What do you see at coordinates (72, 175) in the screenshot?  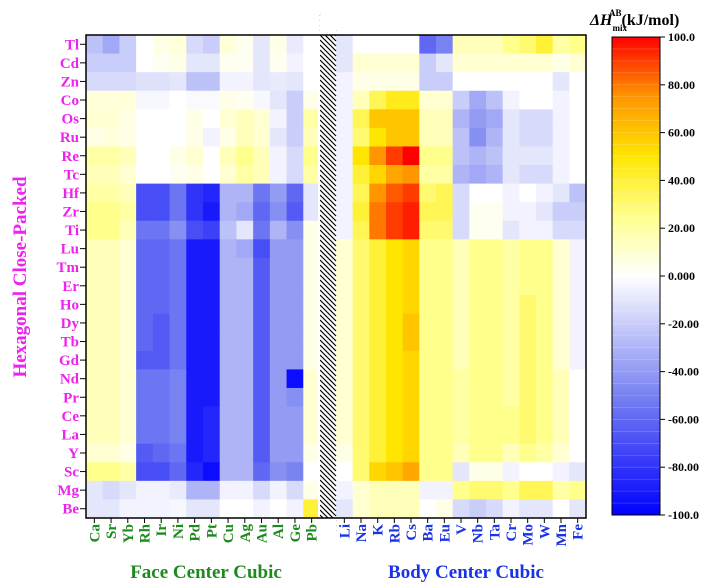 I see `row-label: Tc` at bounding box center [72, 175].